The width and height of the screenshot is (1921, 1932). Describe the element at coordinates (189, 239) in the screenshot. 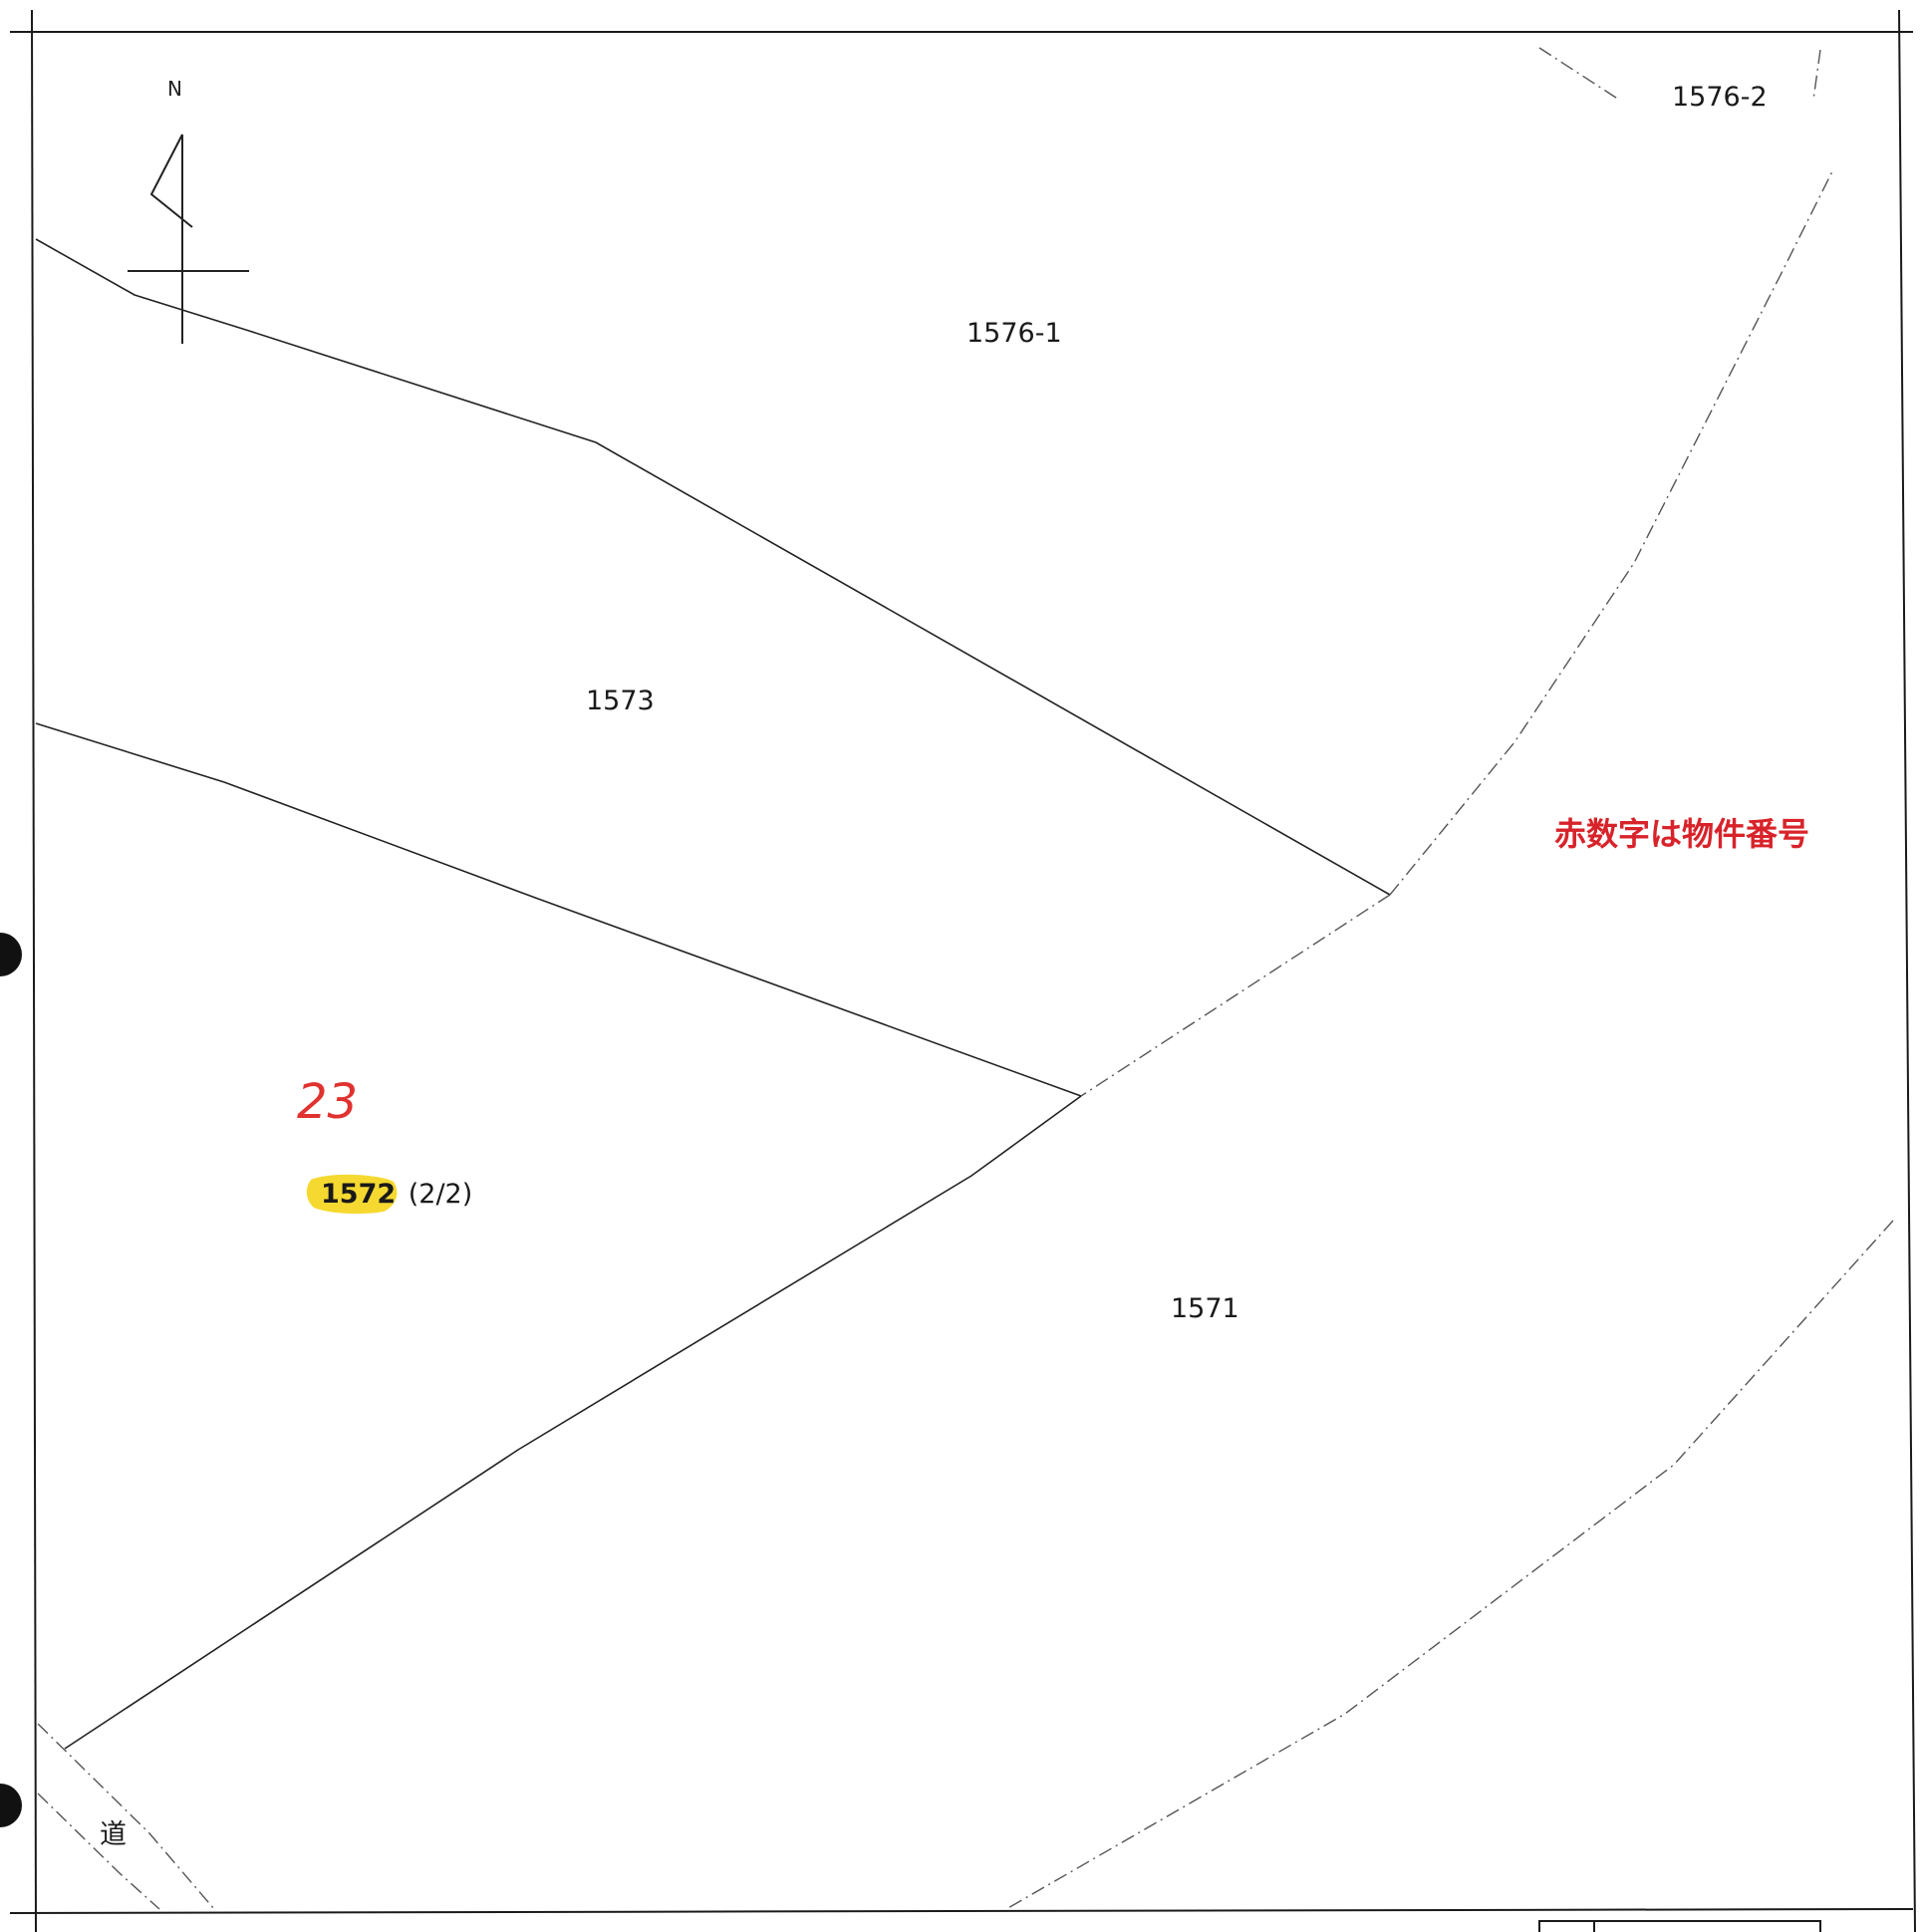

I see `north-arrow-icon` at that location.